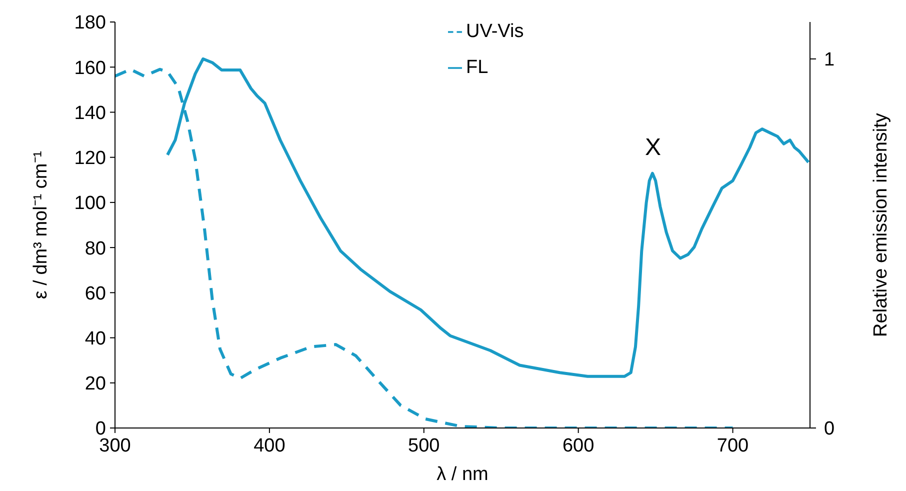 This screenshot has width=906, height=491. Describe the element at coordinates (90, 159) in the screenshot. I see `y-tick-label: 120` at that location.